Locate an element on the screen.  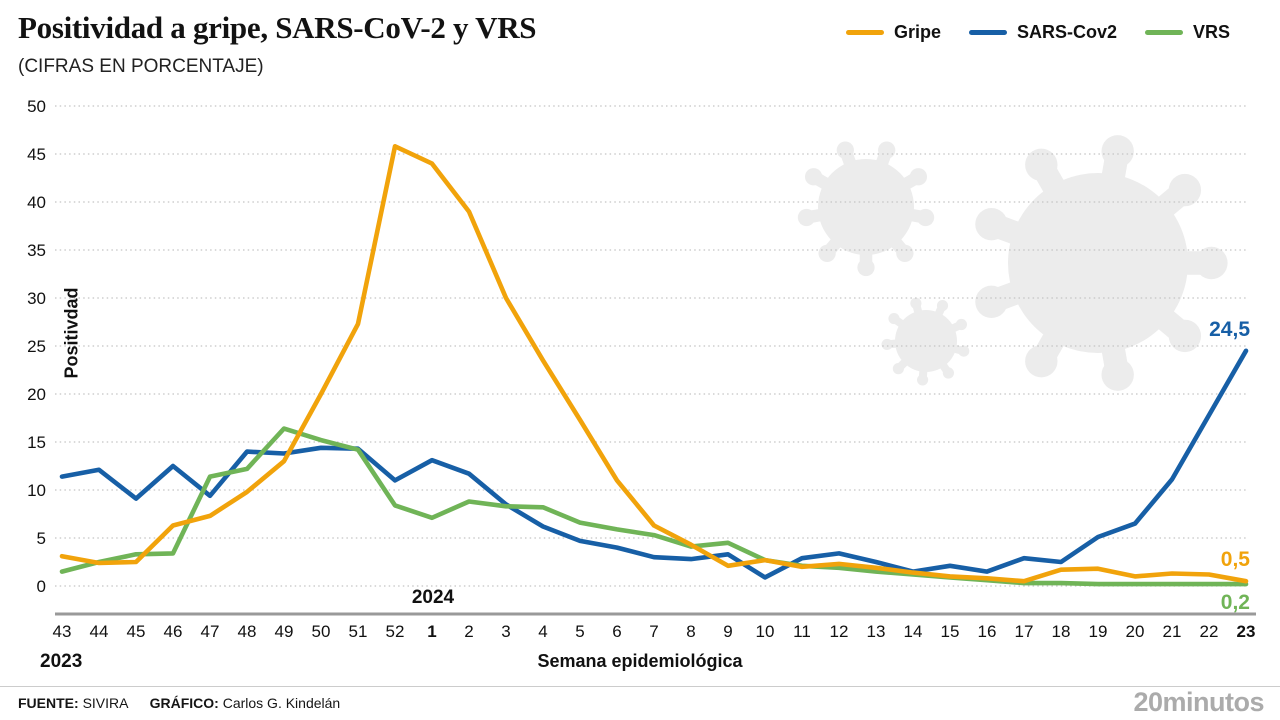
x-tick-label: 51 is located at coordinates (358, 631).